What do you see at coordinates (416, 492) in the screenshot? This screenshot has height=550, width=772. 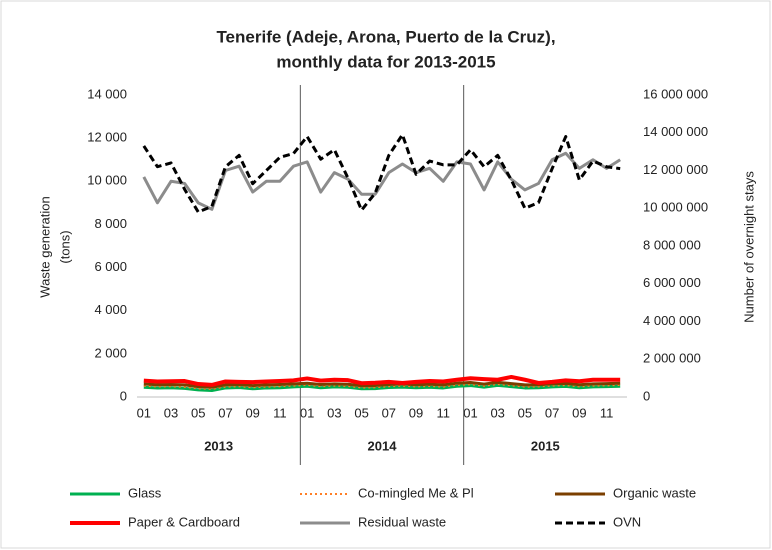 I see `legend-label: Co-mingled Me & Pl` at bounding box center [416, 492].